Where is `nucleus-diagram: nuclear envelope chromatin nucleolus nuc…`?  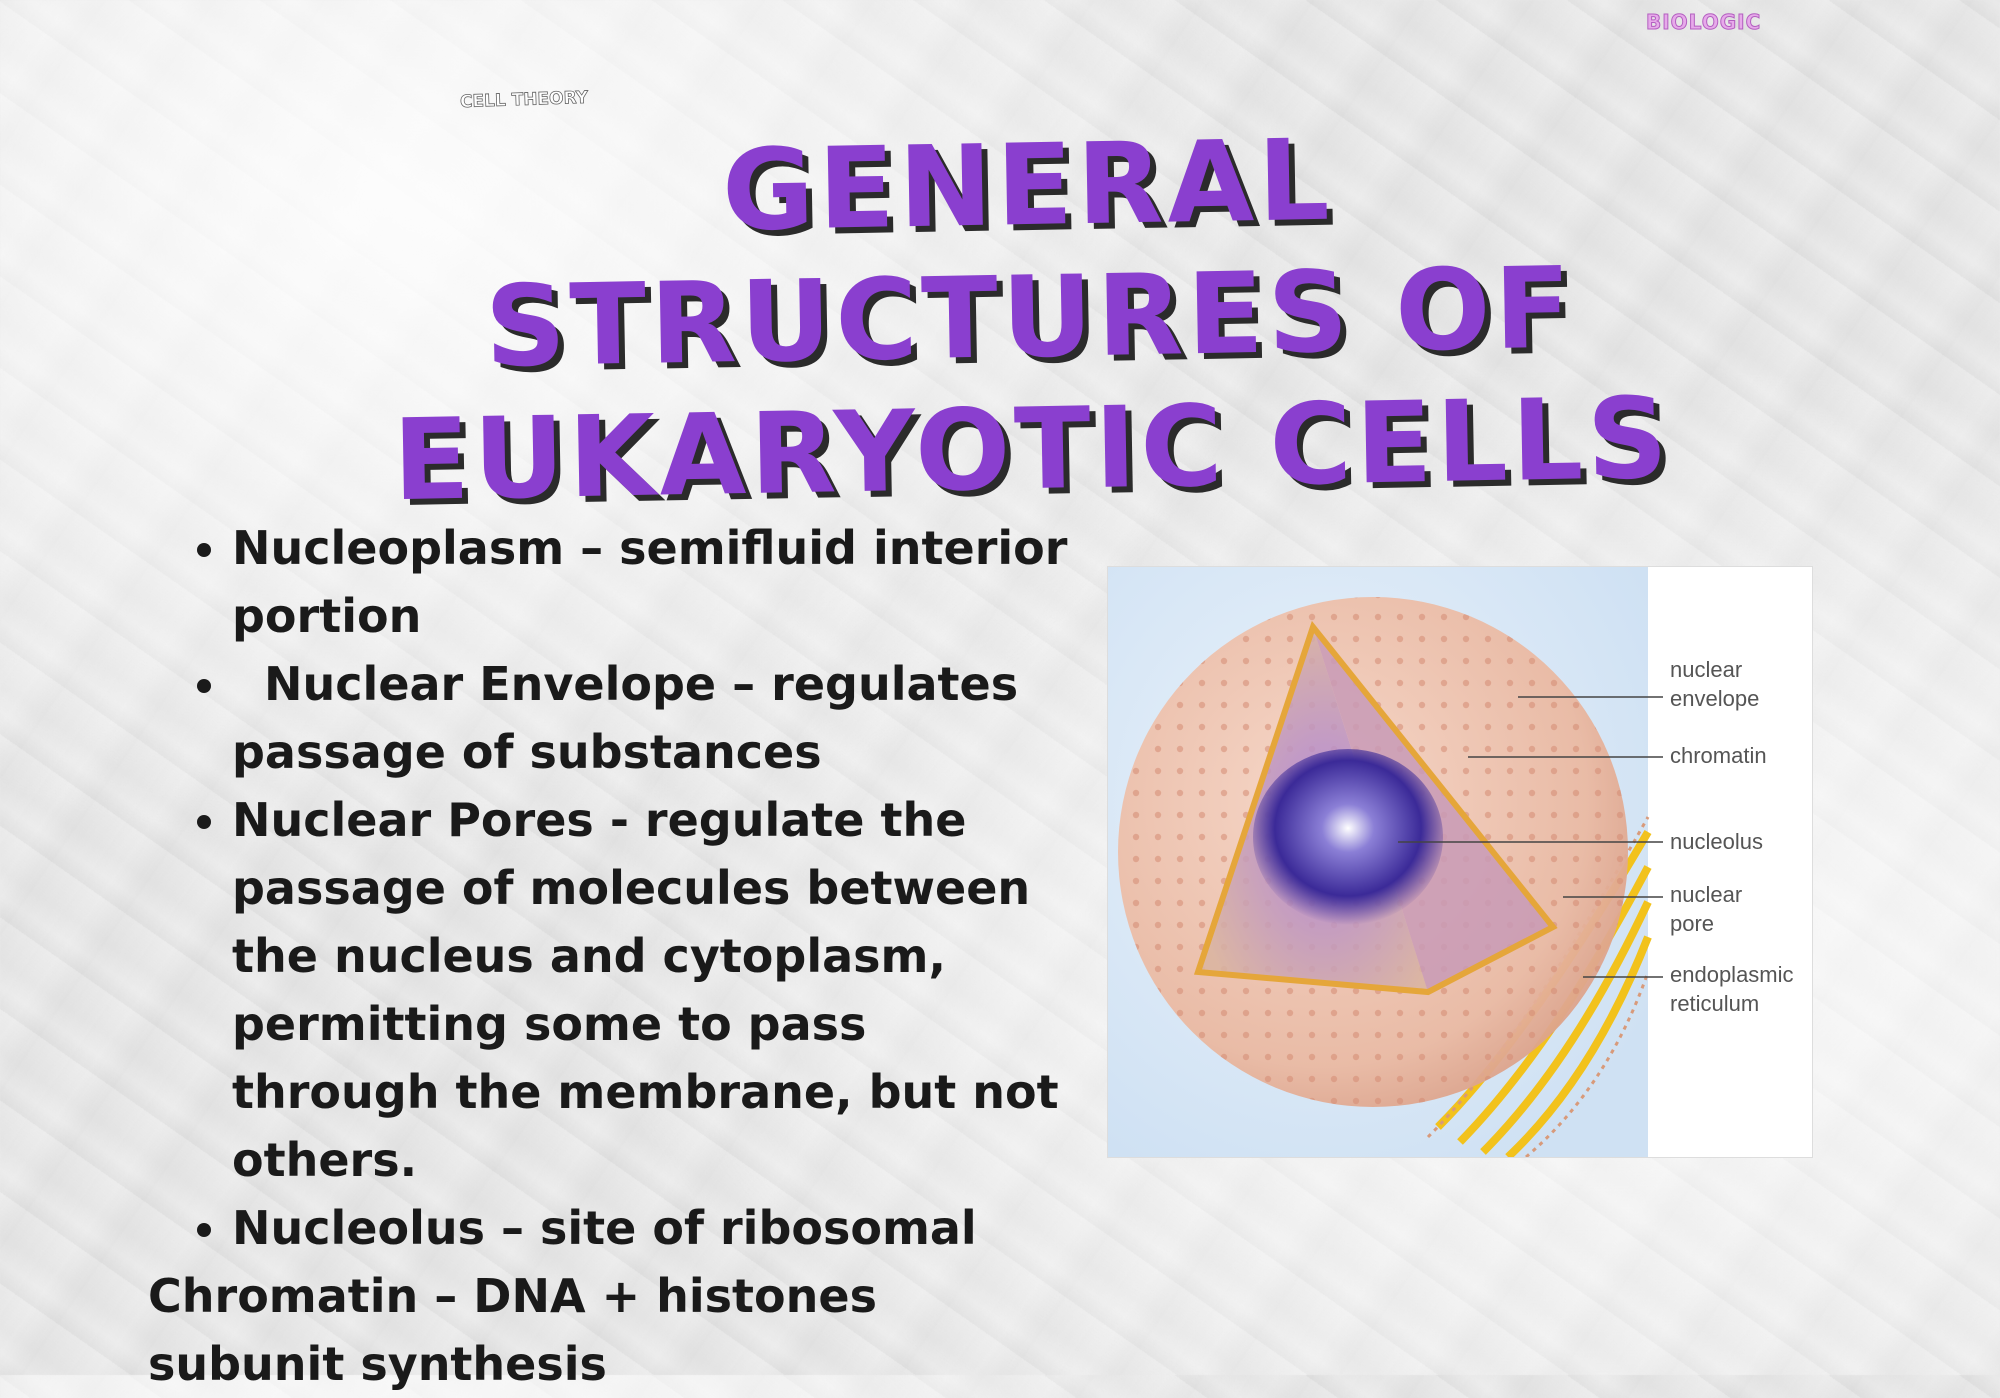 nucleus-diagram: nuclear envelope chromatin nucleolus nuc… is located at coordinates (1460, 862).